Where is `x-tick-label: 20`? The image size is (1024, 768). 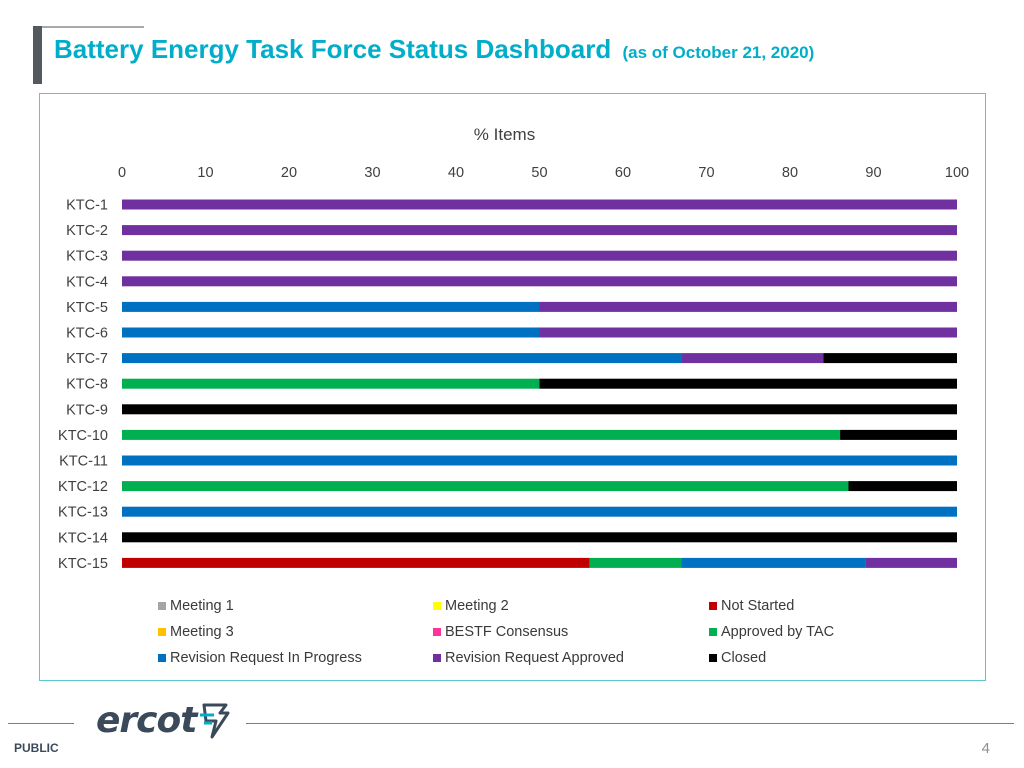 x-tick-label: 20 is located at coordinates (289, 173).